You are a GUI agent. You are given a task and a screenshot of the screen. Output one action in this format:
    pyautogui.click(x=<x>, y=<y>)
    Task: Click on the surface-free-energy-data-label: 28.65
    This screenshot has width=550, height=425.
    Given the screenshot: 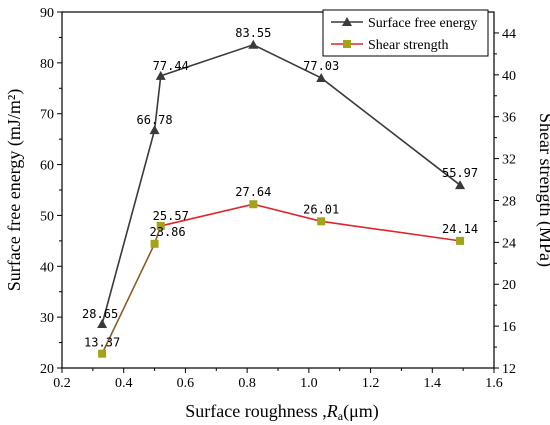 What is the action you would take?
    pyautogui.click(x=100, y=314)
    